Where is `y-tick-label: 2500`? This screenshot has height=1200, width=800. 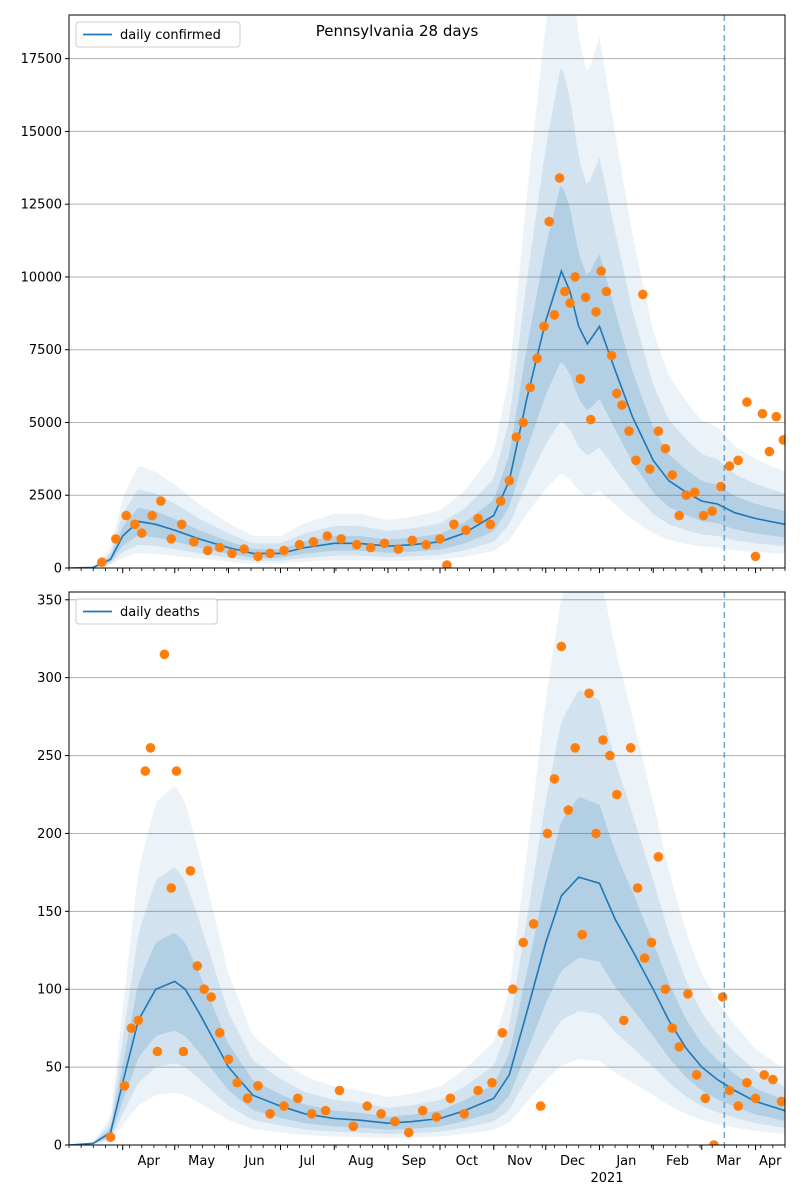 y-tick-label: 2500 is located at coordinates (45, 496).